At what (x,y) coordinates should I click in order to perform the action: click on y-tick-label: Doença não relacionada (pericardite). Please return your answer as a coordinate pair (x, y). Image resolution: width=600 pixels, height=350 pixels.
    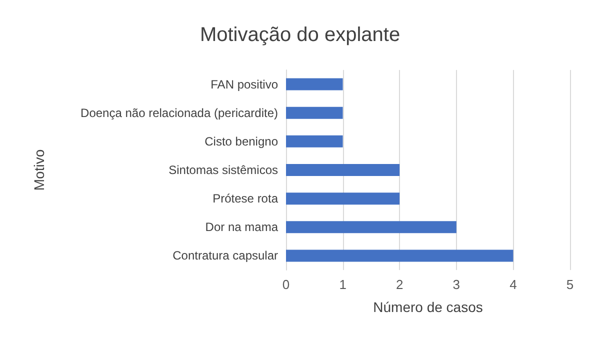
    Looking at the image, I should click on (179, 113).